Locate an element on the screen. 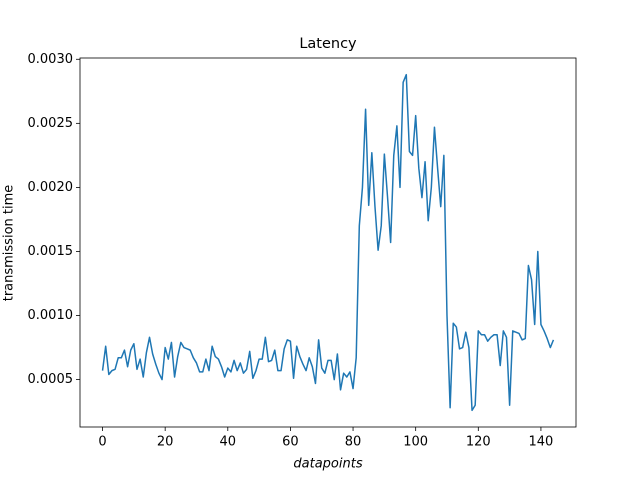 Image resolution: width=640 pixels, height=480 pixels. x-tick-label: 80 is located at coordinates (353, 442).